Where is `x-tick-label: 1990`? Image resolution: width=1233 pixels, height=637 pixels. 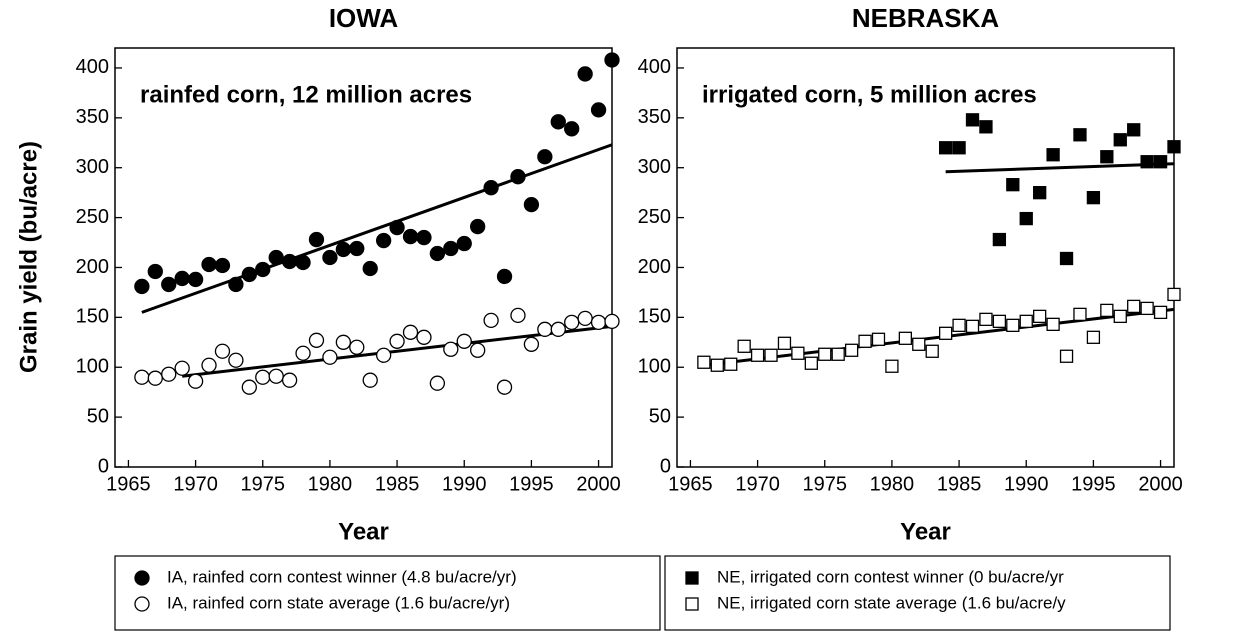
x-tick-label: 1990 is located at coordinates (464, 484).